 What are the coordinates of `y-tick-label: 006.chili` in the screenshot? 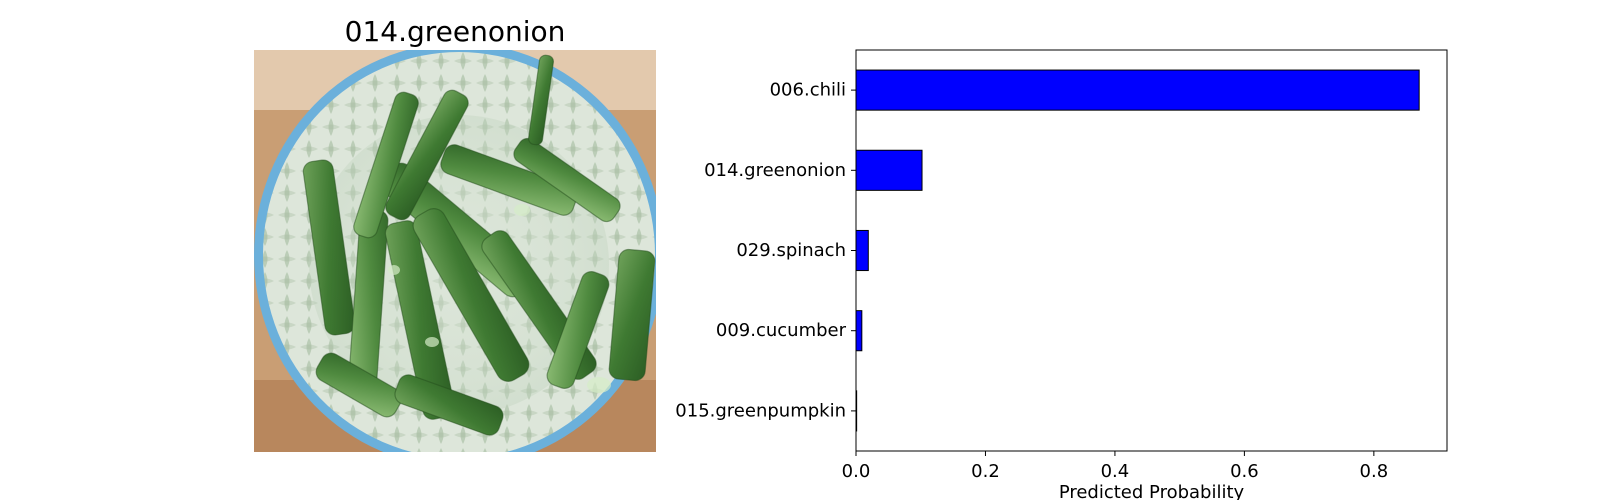 It's located at (808, 90).